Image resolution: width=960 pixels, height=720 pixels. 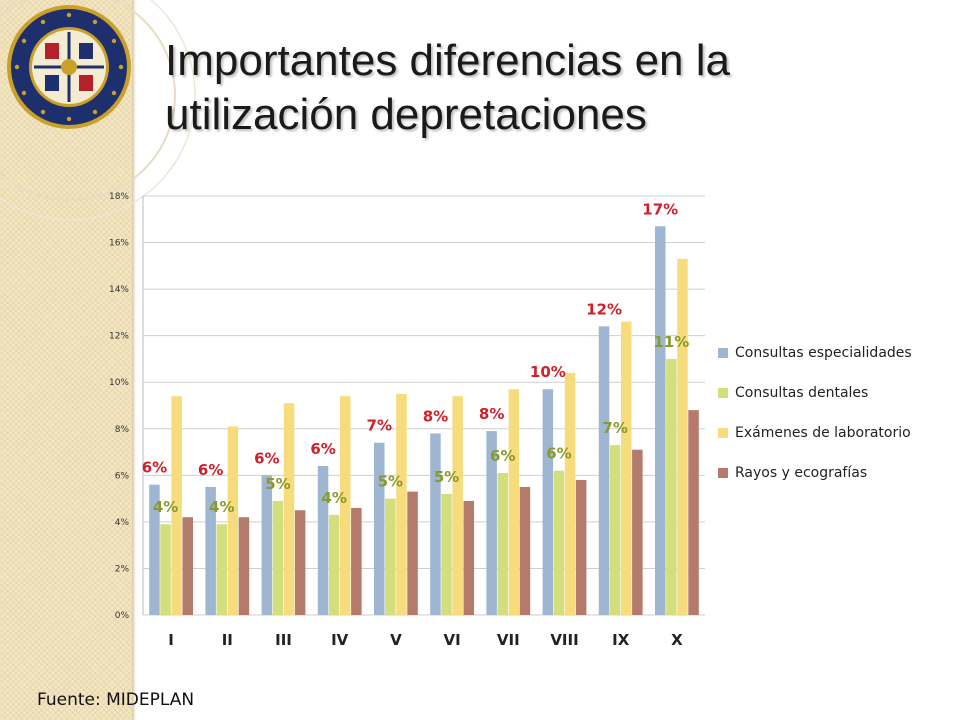 I want to click on y-tick-label: 12%, so click(x=119, y=337).